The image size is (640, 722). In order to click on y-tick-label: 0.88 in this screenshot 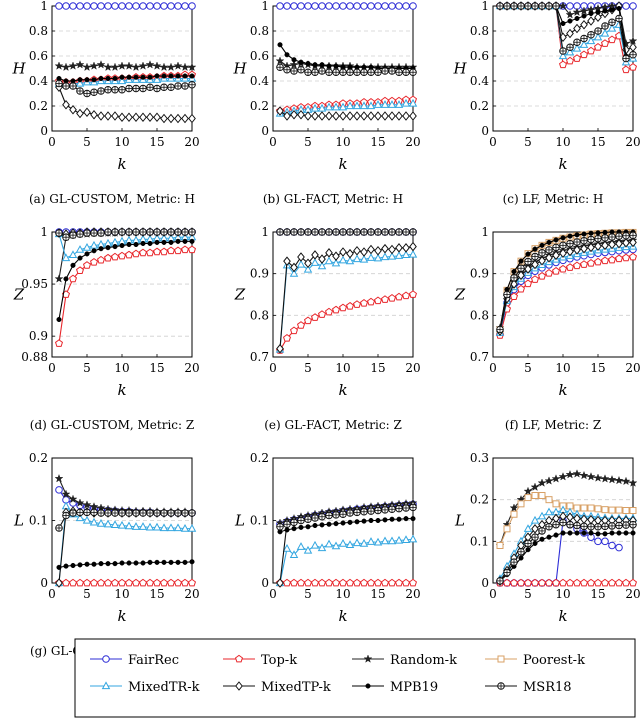, I will do `click(34, 357)`.